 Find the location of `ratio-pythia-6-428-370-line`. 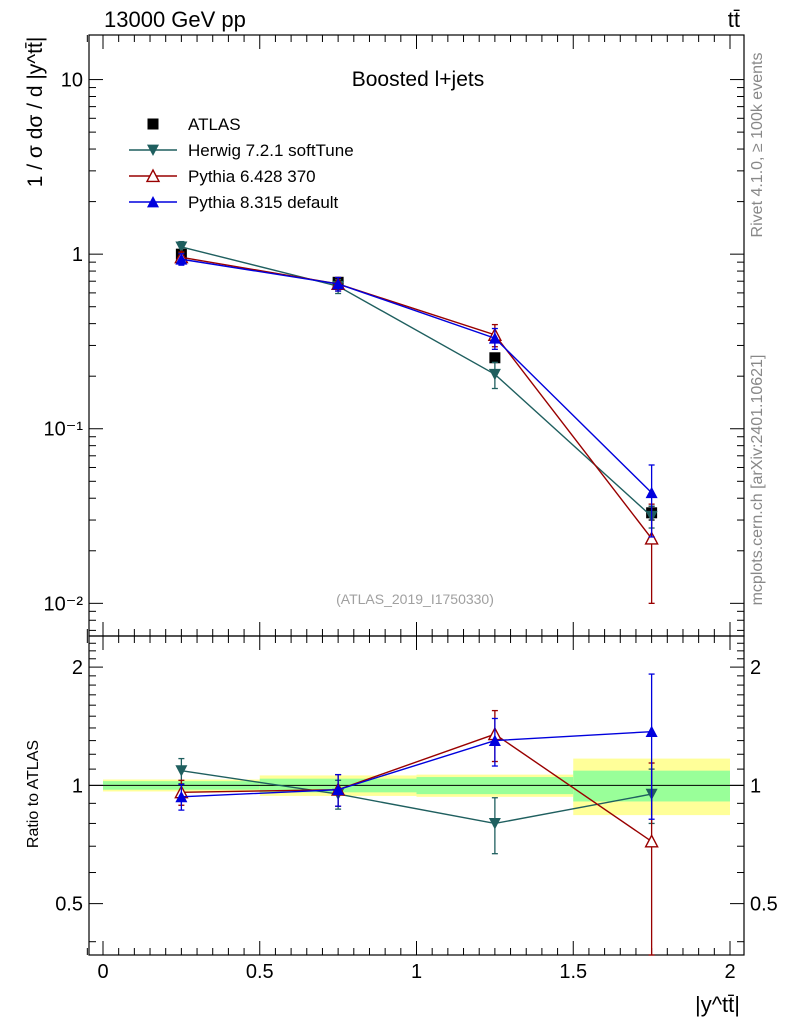

ratio-pythia-6-428-370-line is located at coordinates (417, 787).